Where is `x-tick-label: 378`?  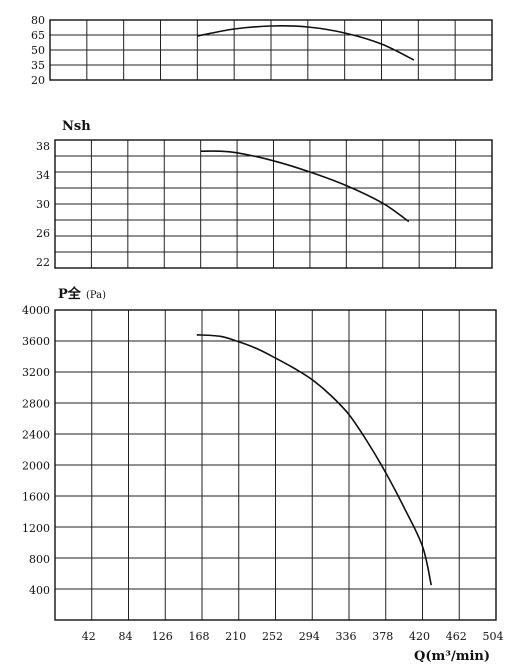
x-tick-label: 378 is located at coordinates (382, 636).